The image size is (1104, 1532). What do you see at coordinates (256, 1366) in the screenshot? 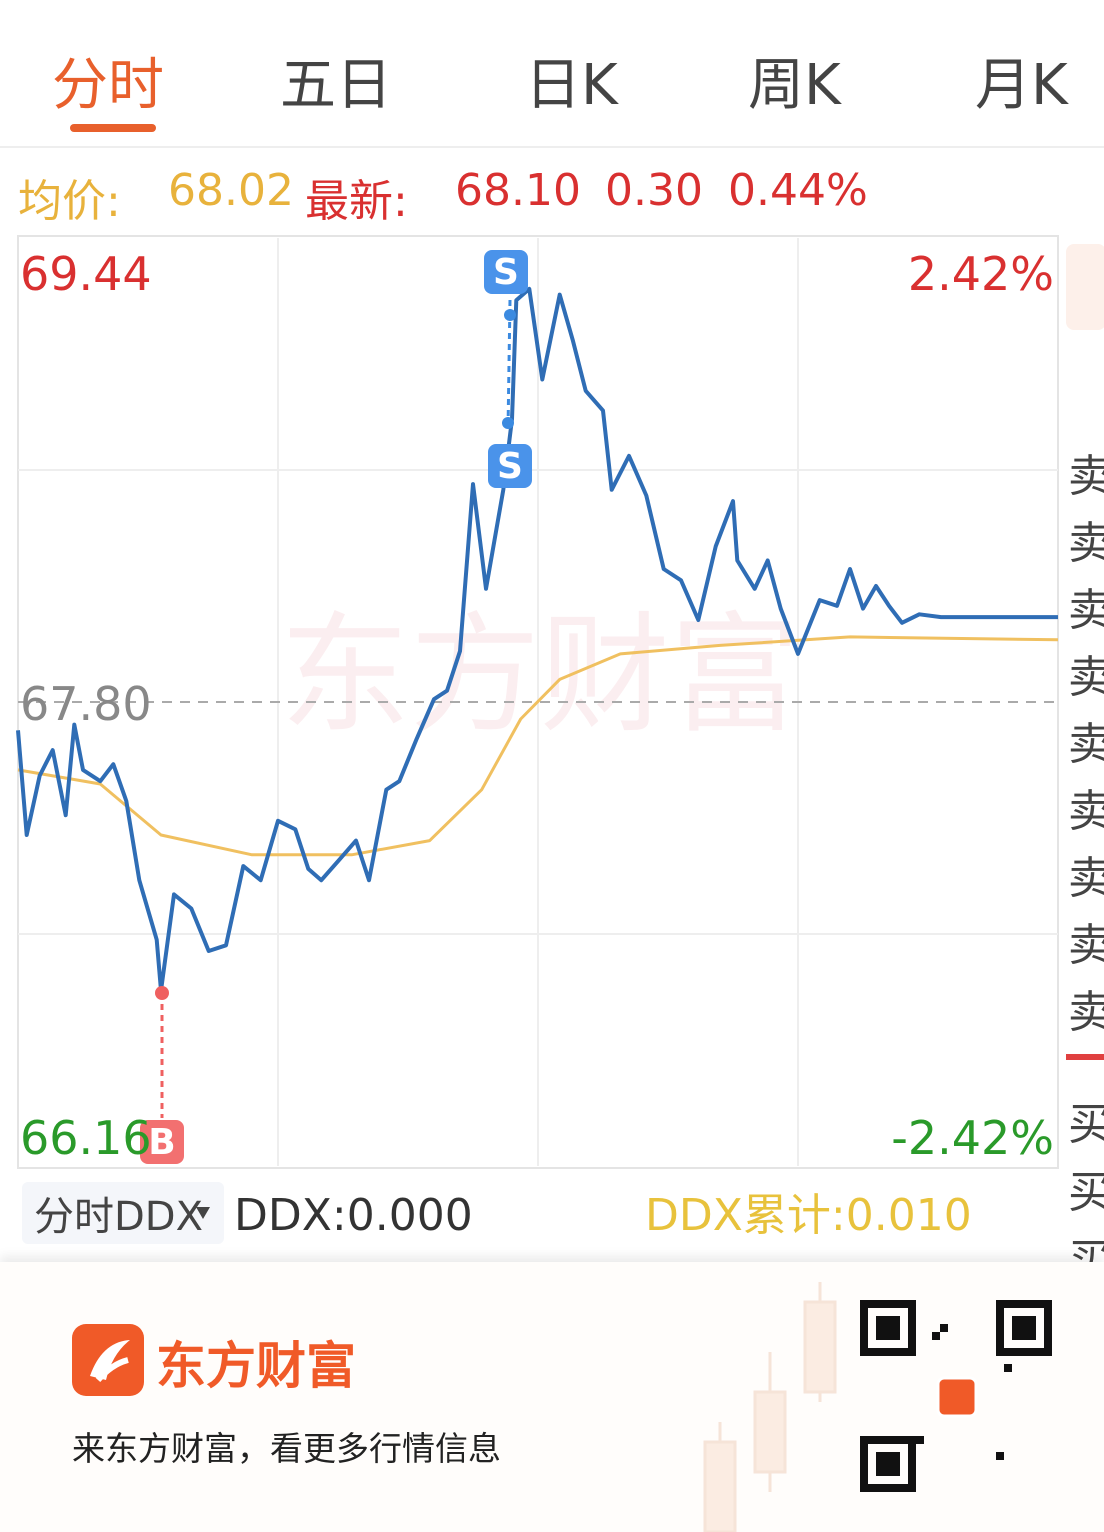
I see `brand: 东方财富` at bounding box center [256, 1366].